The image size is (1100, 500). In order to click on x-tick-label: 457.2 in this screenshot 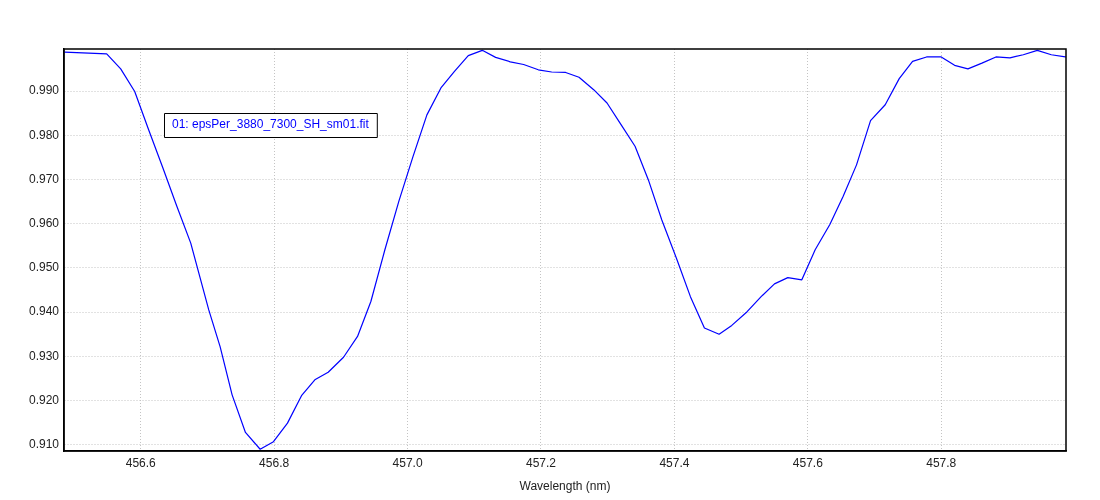, I will do `click(541, 462)`.